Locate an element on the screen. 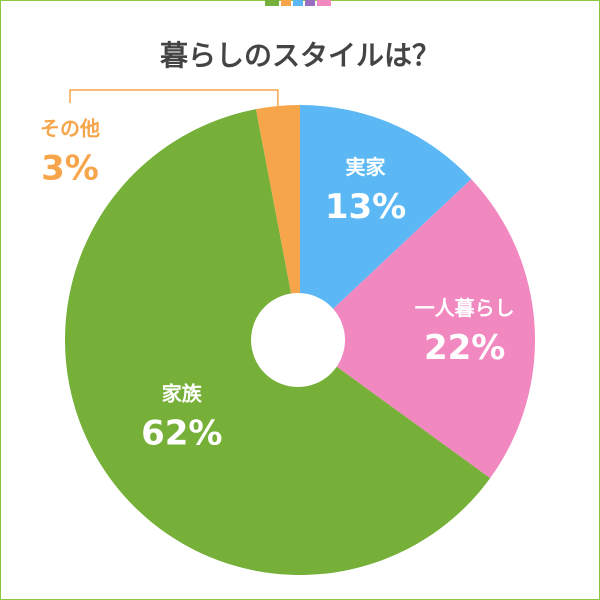 Image resolution: width=600 pixels, height=600 pixels. slice-category: 実家 is located at coordinates (366, 167).